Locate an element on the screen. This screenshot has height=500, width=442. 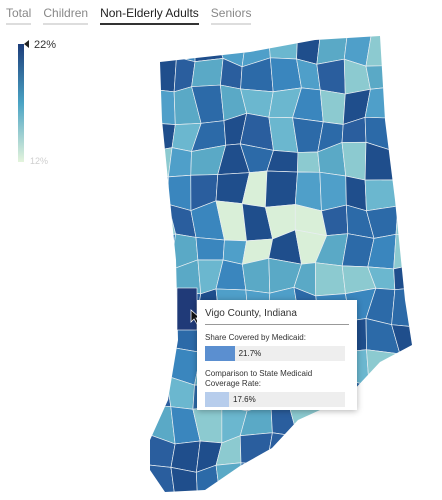
tab: Seniors is located at coordinates (231, 15).